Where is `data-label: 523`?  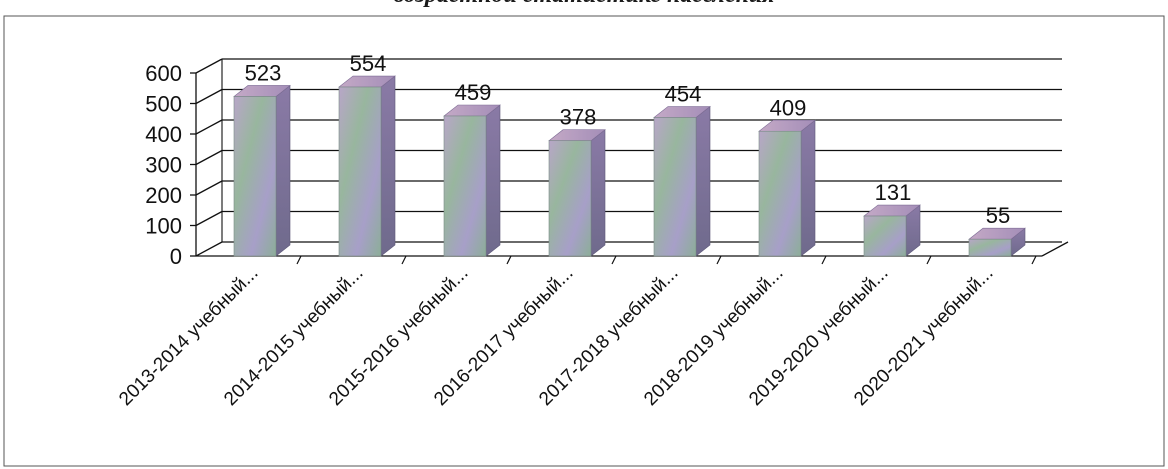 data-label: 523 is located at coordinates (263, 72).